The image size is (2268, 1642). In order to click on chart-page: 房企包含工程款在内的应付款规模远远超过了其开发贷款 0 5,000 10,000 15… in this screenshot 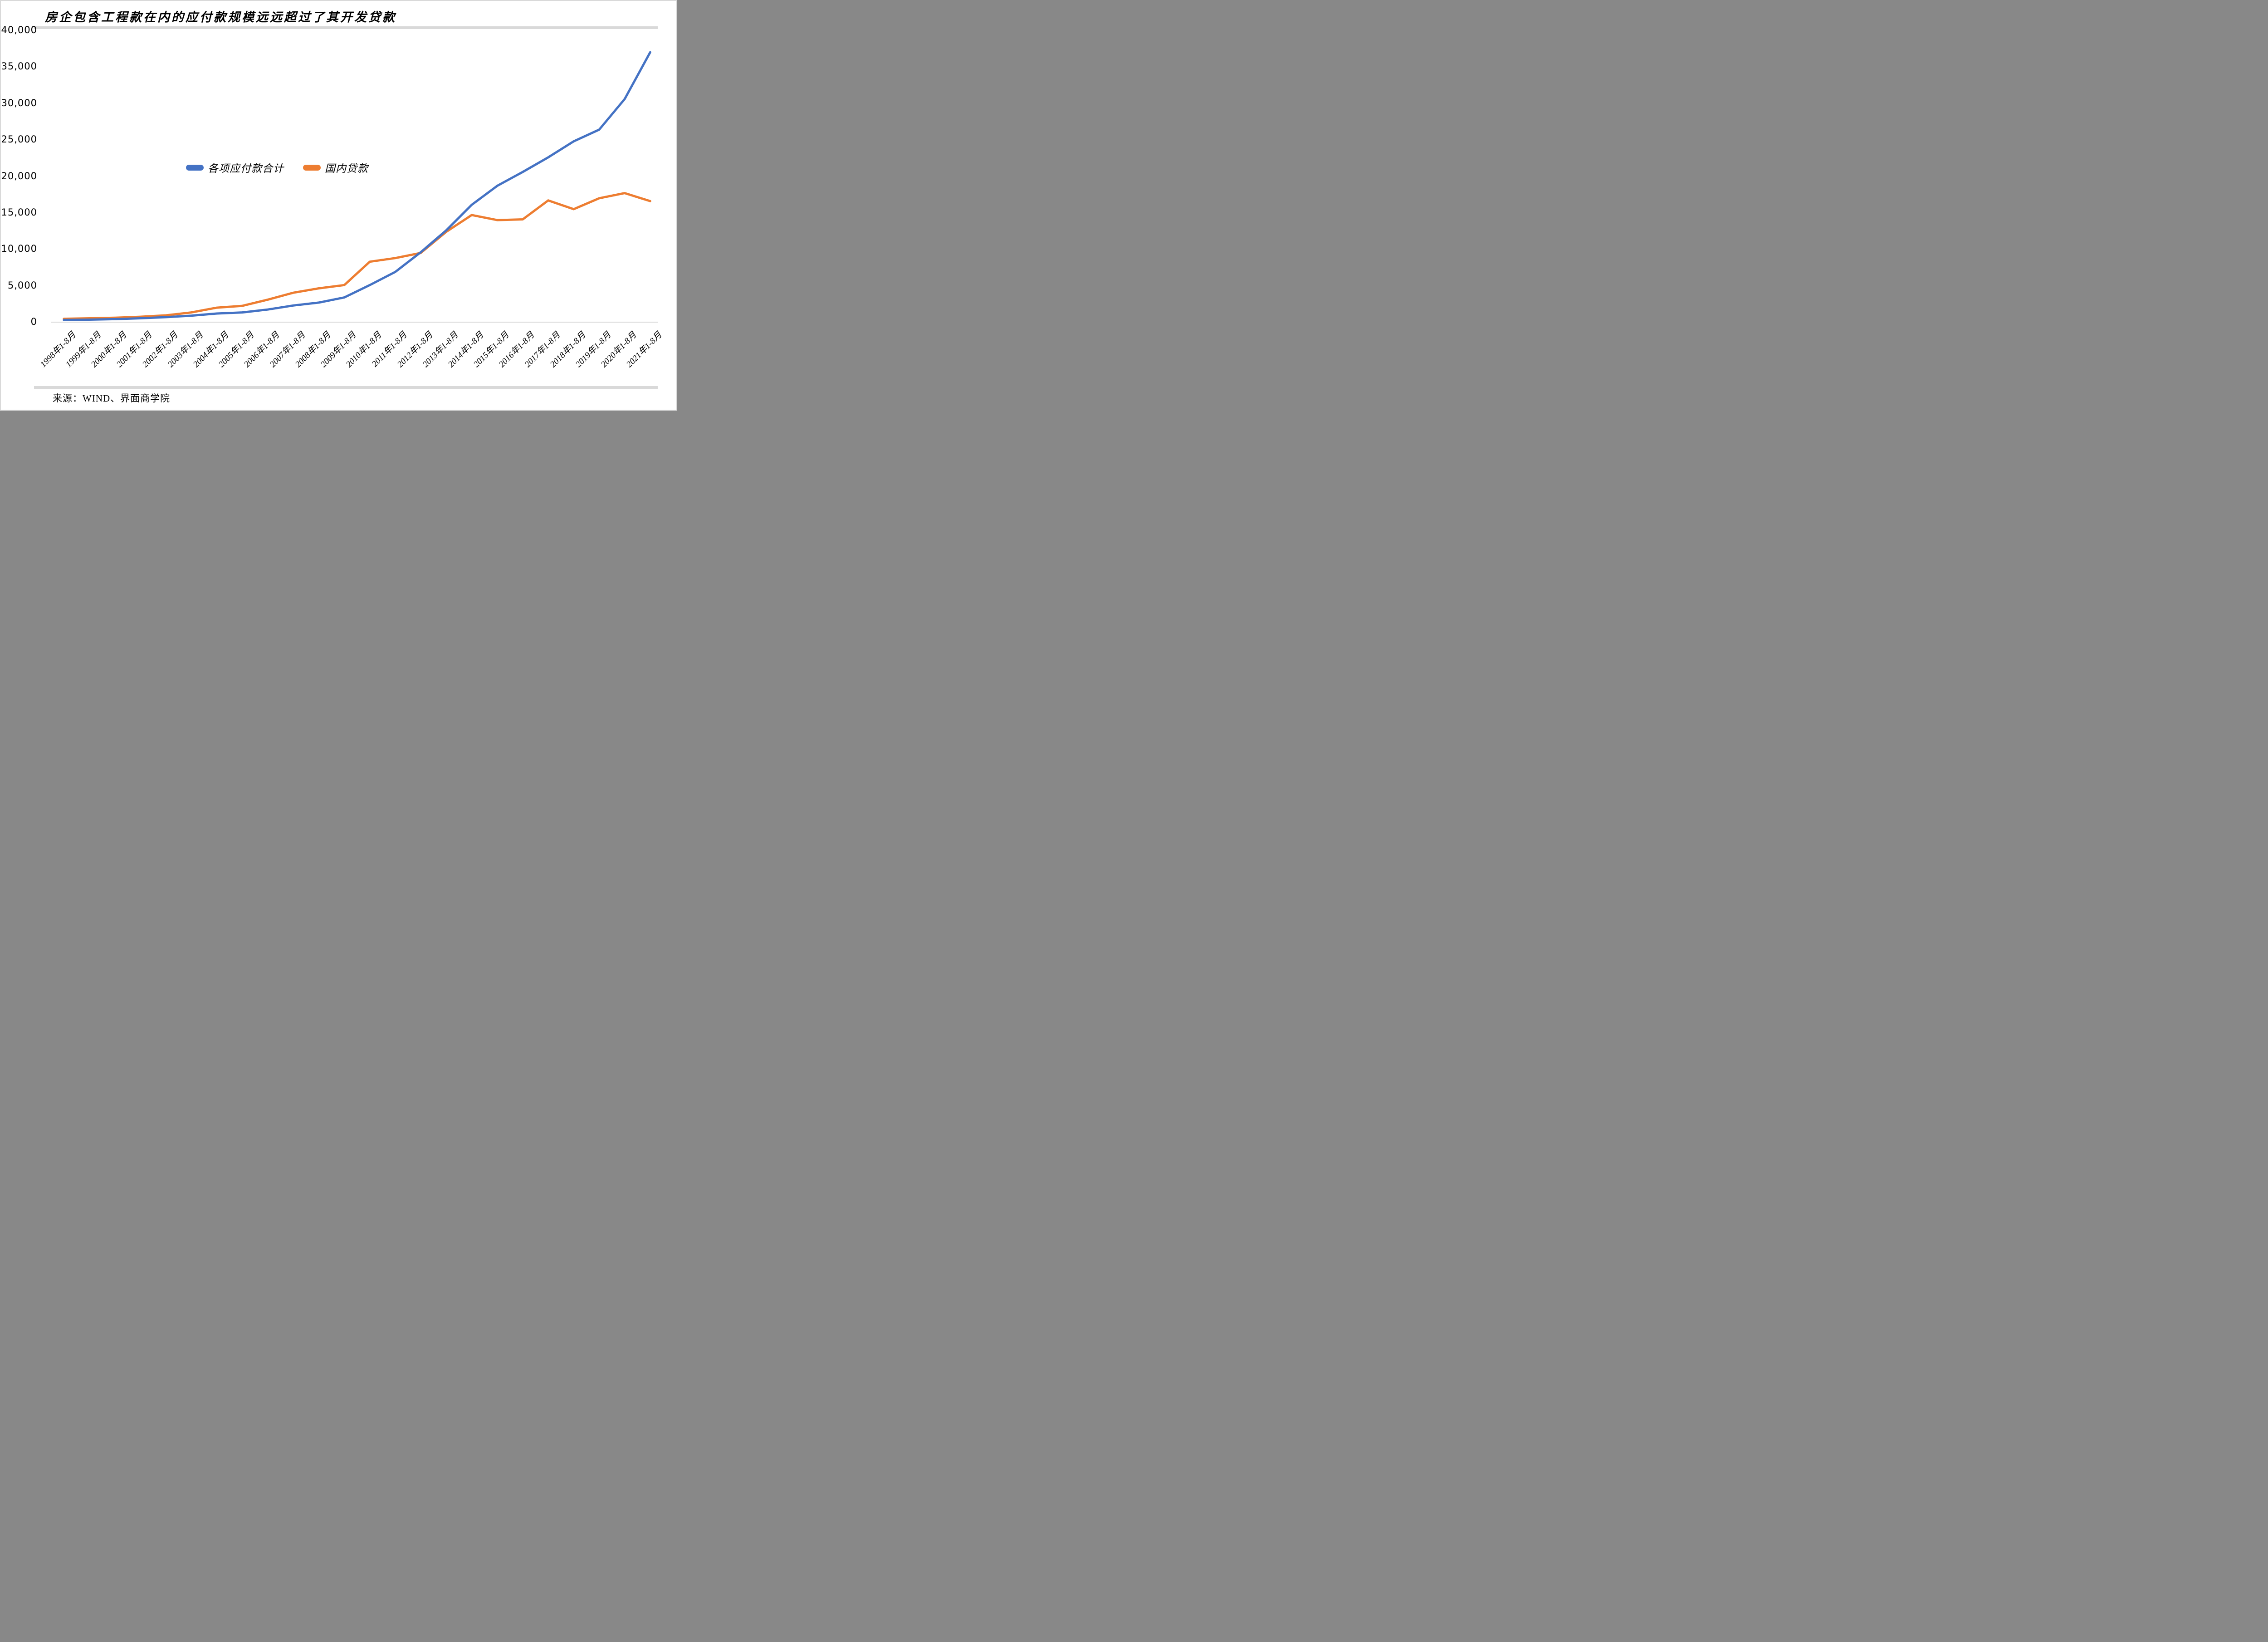, I will do `click(339, 205)`.